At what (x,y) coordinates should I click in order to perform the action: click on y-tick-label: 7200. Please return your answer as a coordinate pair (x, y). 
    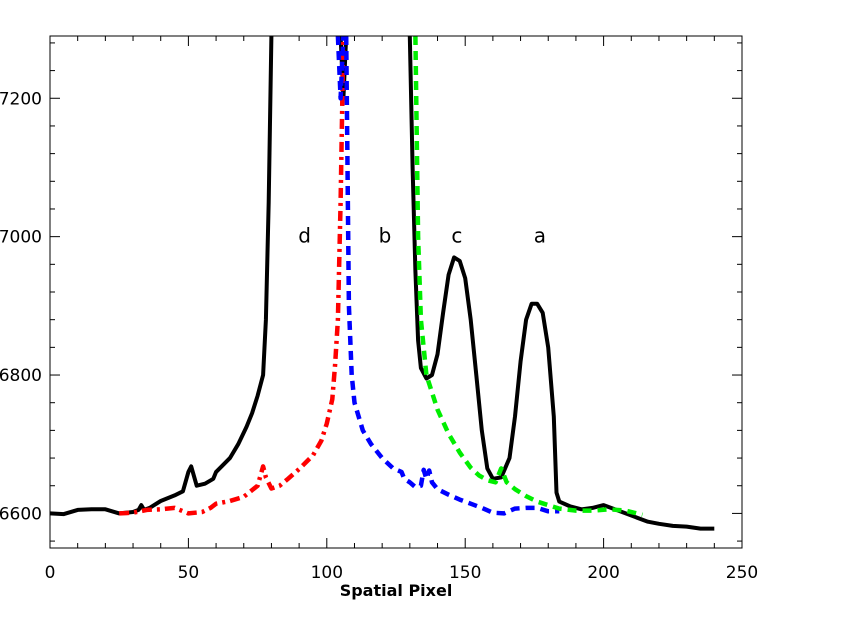
    Looking at the image, I should click on (21, 99).